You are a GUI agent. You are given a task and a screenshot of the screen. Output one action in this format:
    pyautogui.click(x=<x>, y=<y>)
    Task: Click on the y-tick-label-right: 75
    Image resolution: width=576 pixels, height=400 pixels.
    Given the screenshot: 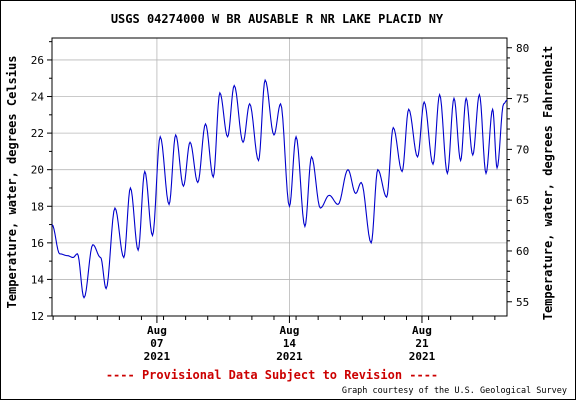 What is the action you would take?
    pyautogui.click(x=522, y=99)
    